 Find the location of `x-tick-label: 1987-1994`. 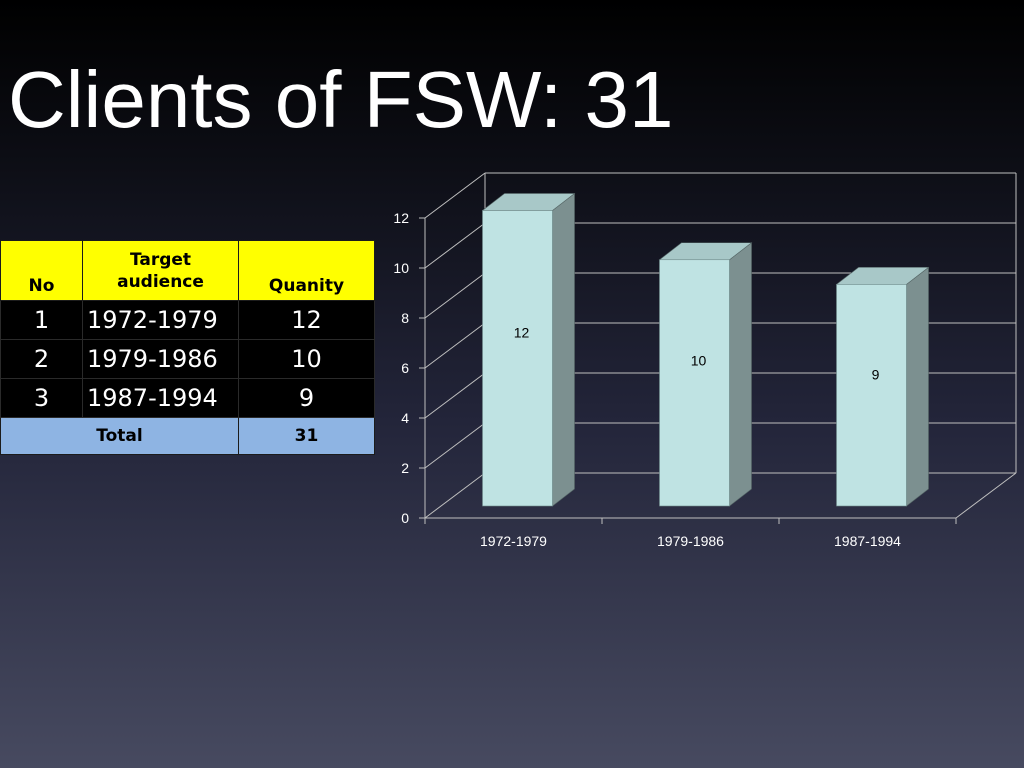

x-tick-label: 1987-1994 is located at coordinates (867, 541).